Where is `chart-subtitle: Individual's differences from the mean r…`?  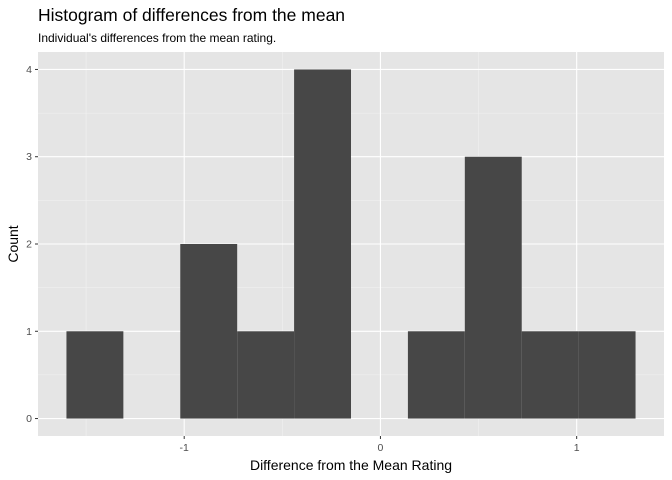 chart-subtitle: Individual's differences from the mean r… is located at coordinates (157, 38).